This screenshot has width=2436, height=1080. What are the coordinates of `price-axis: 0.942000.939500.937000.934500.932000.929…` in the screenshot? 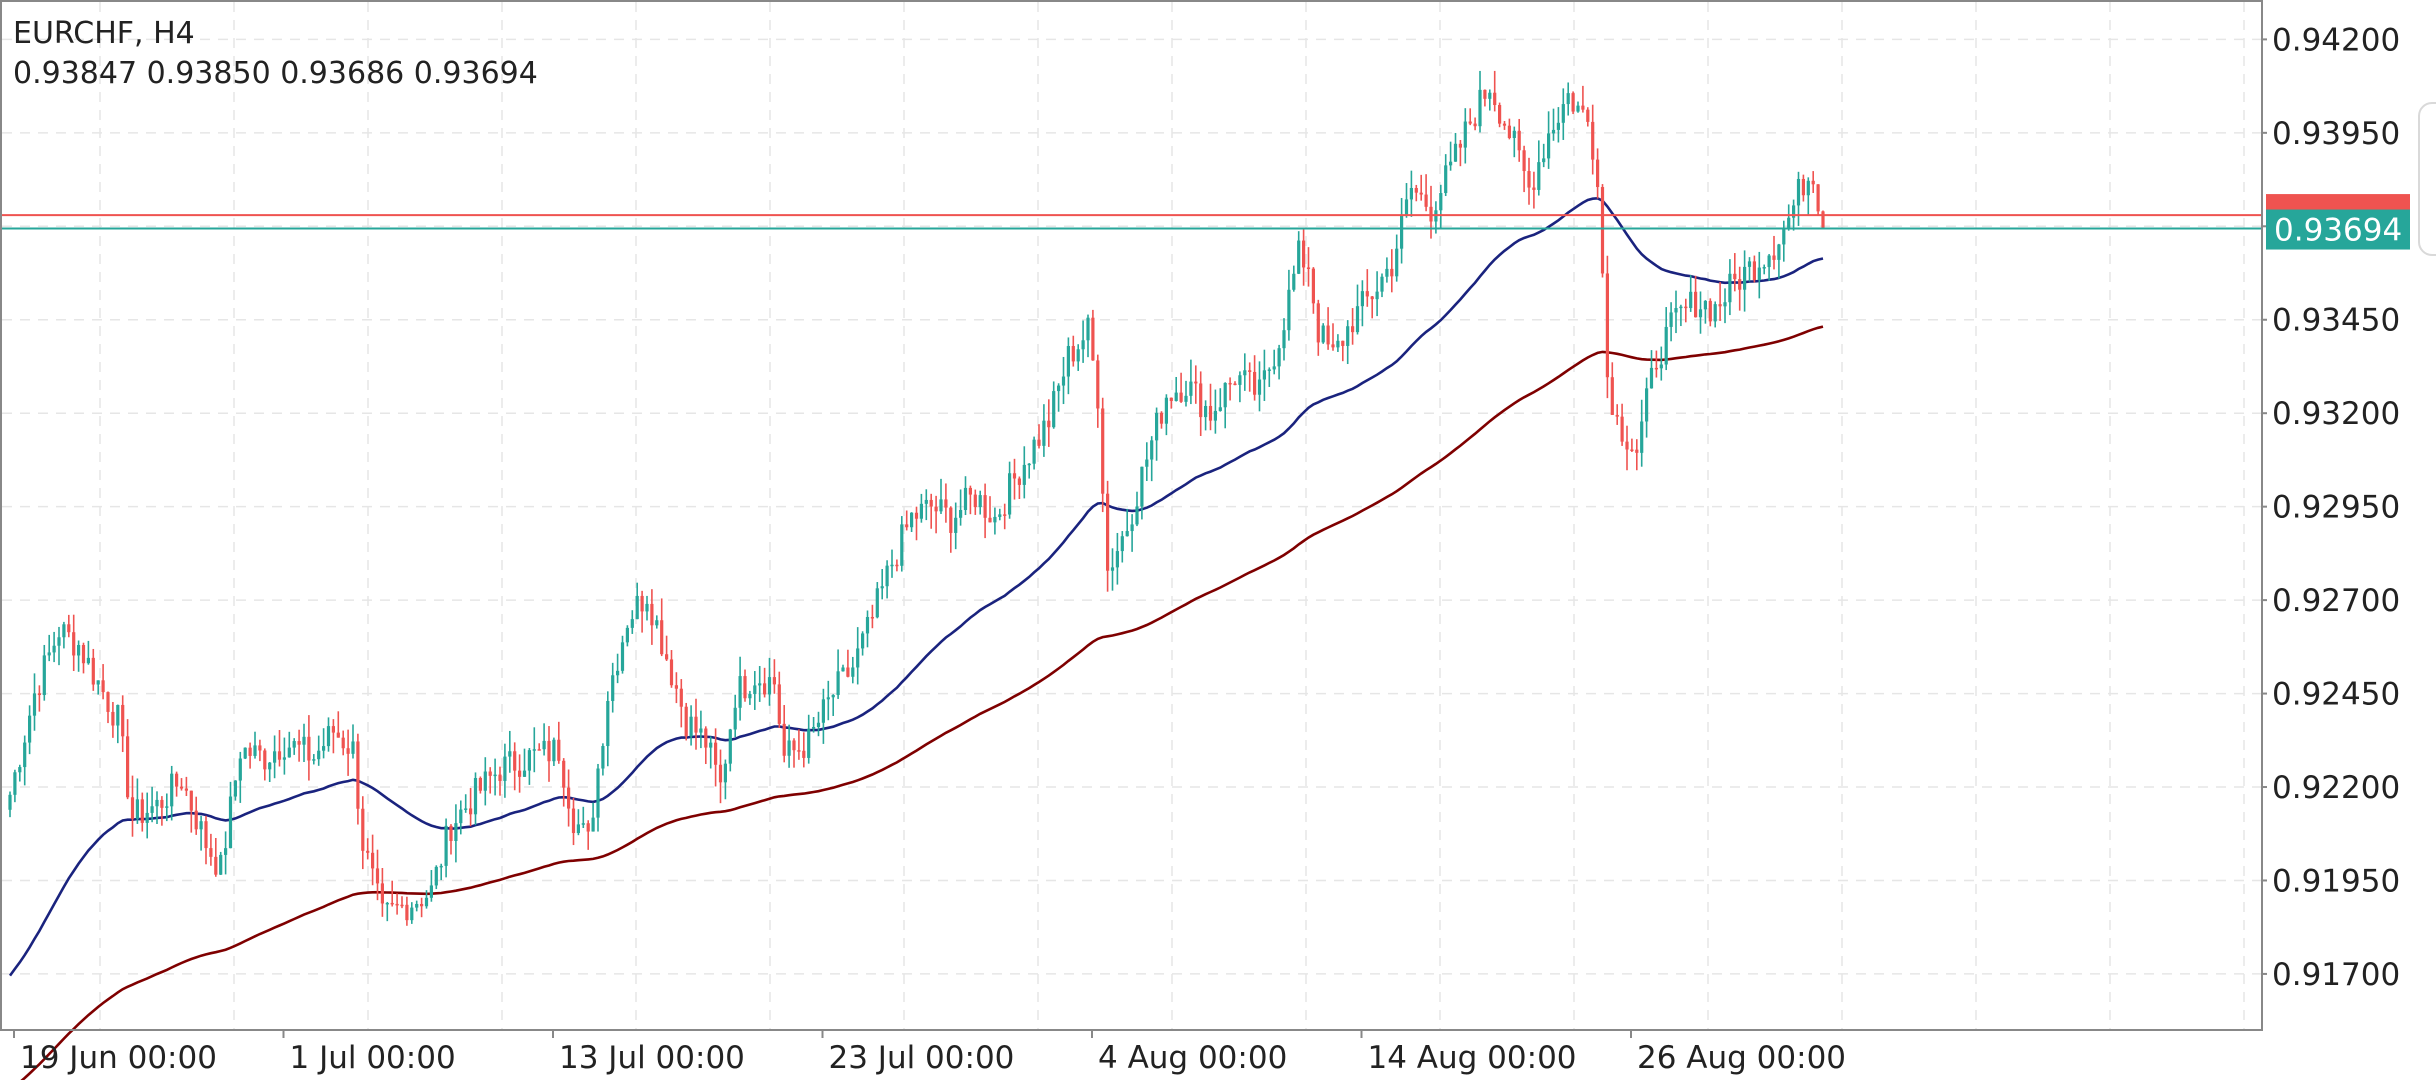 It's located at (2330, 507).